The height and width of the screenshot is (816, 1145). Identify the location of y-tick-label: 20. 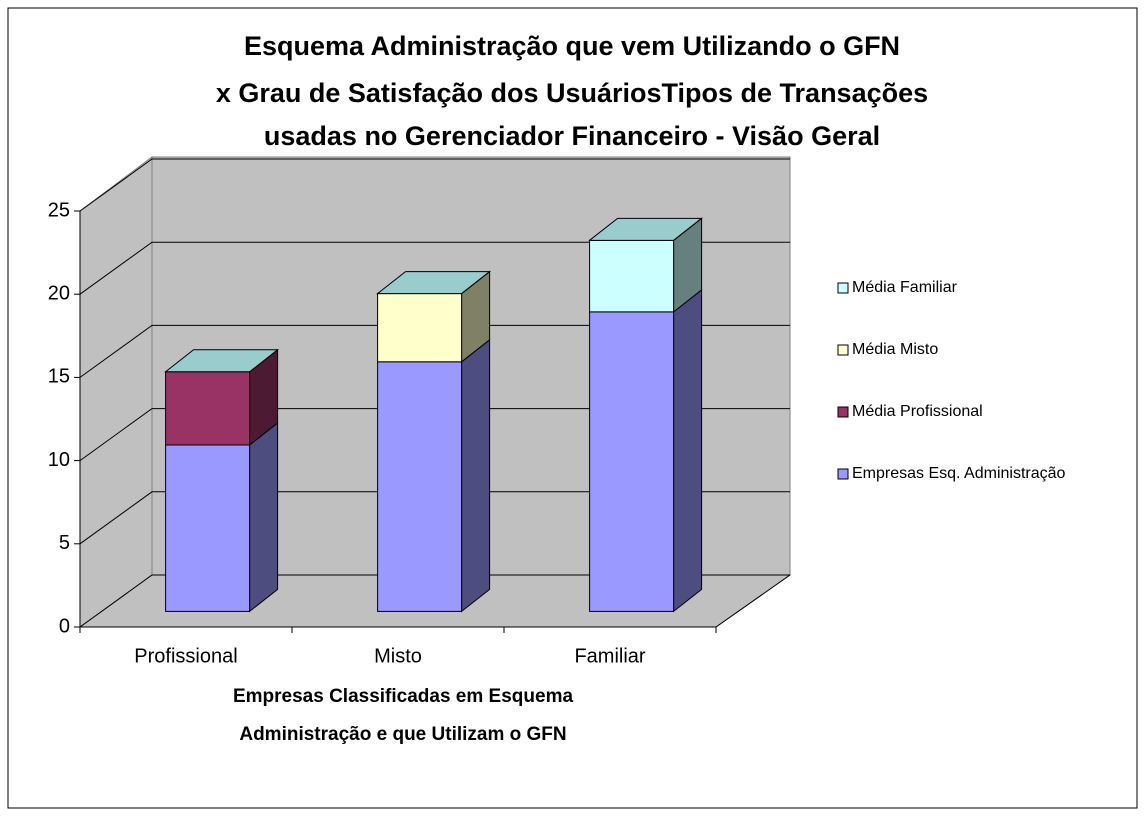
(59, 293).